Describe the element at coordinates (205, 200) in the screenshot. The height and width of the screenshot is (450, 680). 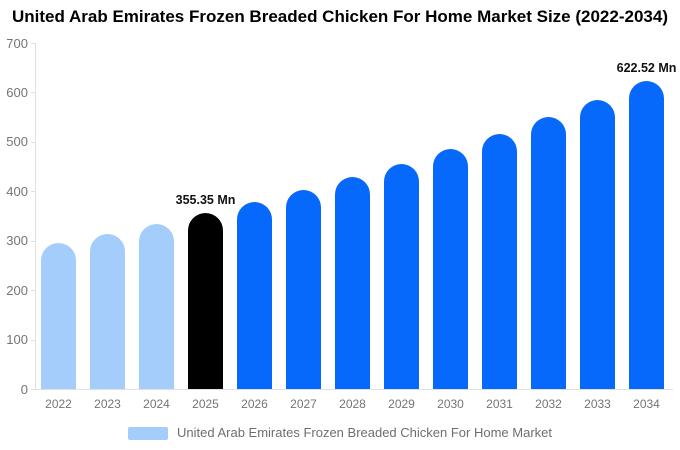
I see `bar-value-label: 355.35 Mn` at that location.